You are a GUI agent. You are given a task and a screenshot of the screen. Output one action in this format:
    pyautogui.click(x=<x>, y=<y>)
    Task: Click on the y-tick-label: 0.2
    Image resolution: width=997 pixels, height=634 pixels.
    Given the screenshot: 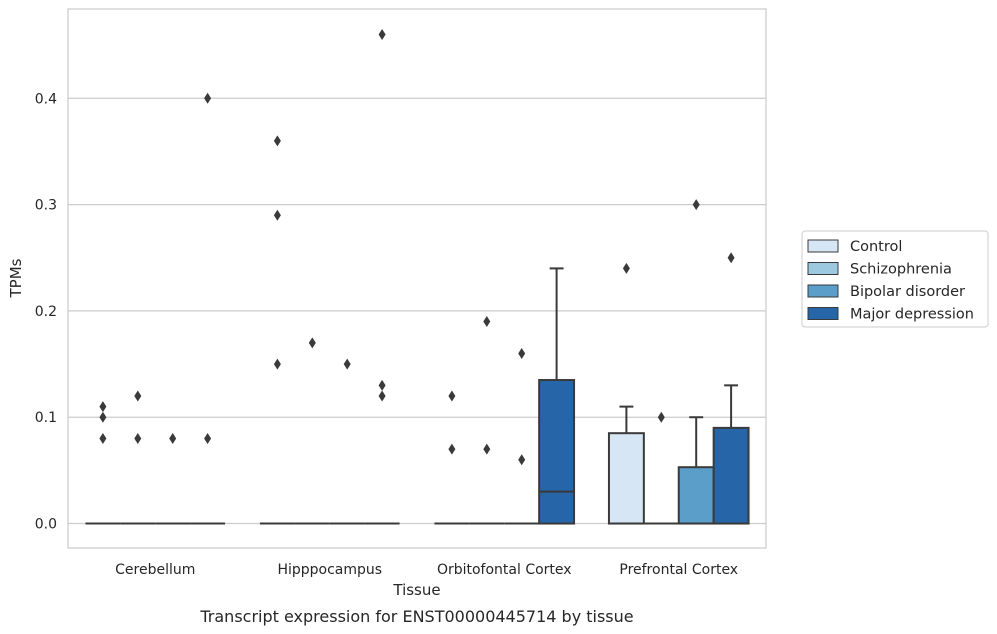 What is the action you would take?
    pyautogui.click(x=46, y=312)
    